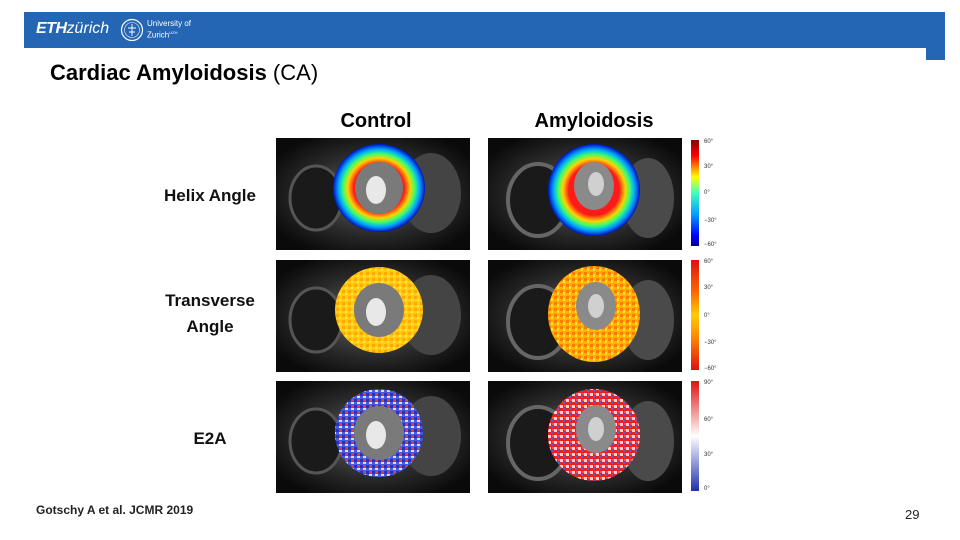 The image size is (960, 540). What do you see at coordinates (182, 29) in the screenshot?
I see `uzh-logo-text: University of ZurichUZH` at bounding box center [182, 29].